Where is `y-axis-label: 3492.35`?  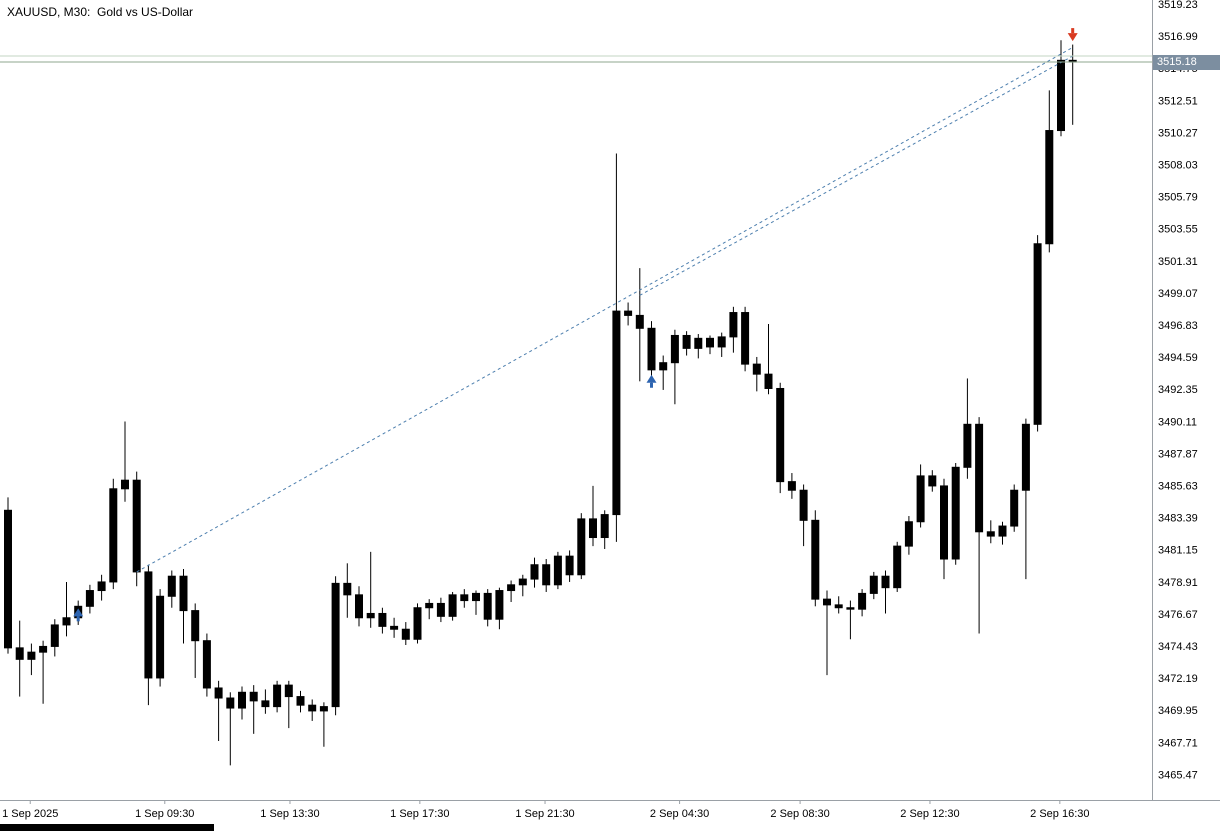 y-axis-label: 3492.35 is located at coordinates (1178, 390).